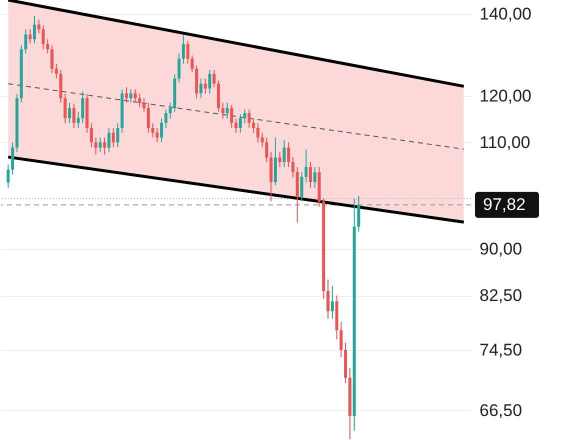 The height and width of the screenshot is (440, 568). What do you see at coordinates (505, 142) in the screenshot?
I see `y-tick-label: 110,00` at bounding box center [505, 142].